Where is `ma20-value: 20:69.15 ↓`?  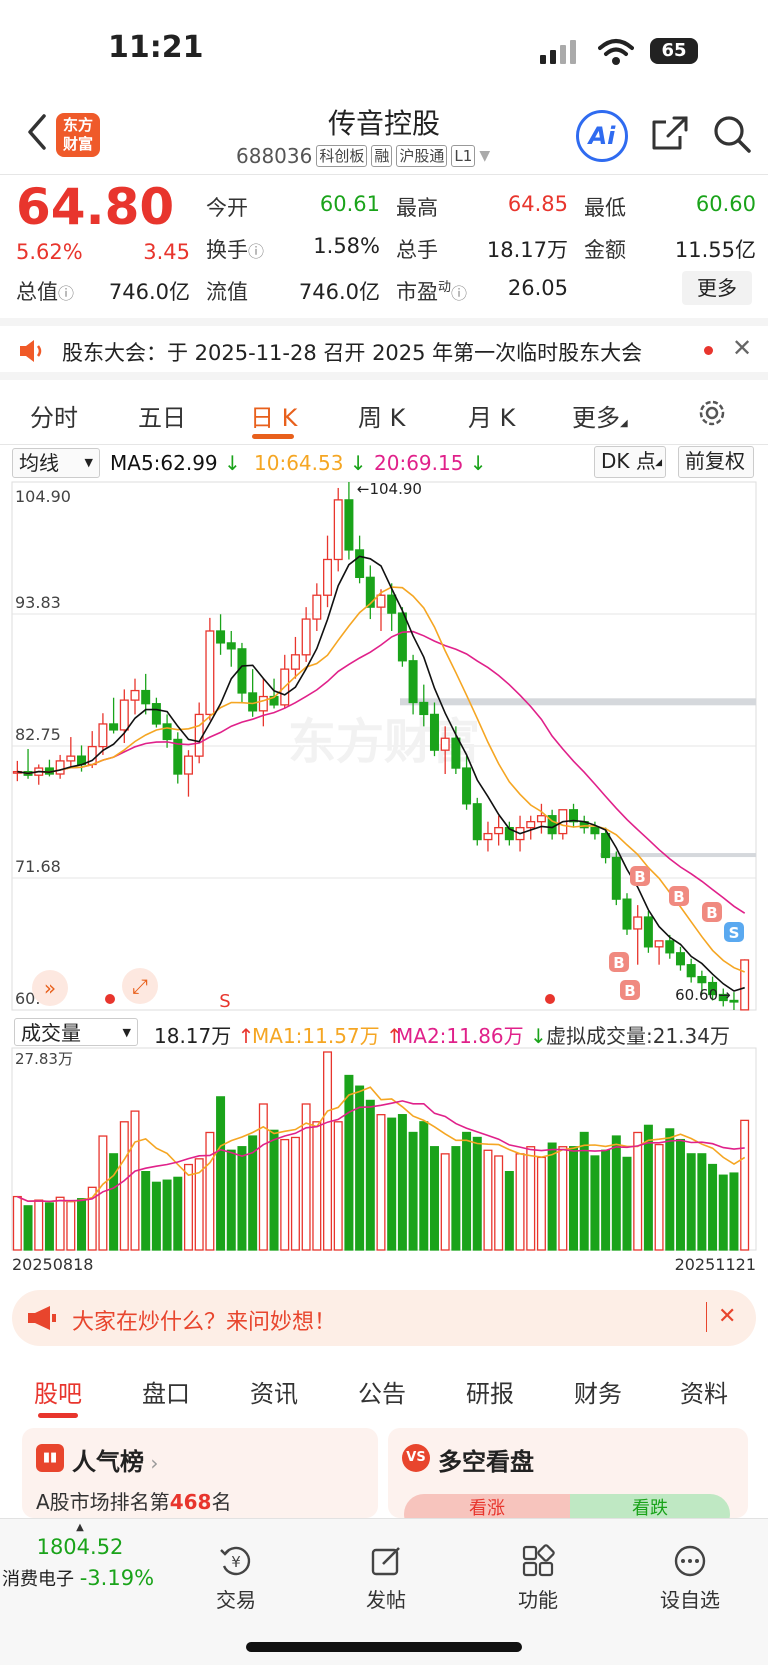 ma20-value: 20:69.15 ↓ is located at coordinates (430, 463).